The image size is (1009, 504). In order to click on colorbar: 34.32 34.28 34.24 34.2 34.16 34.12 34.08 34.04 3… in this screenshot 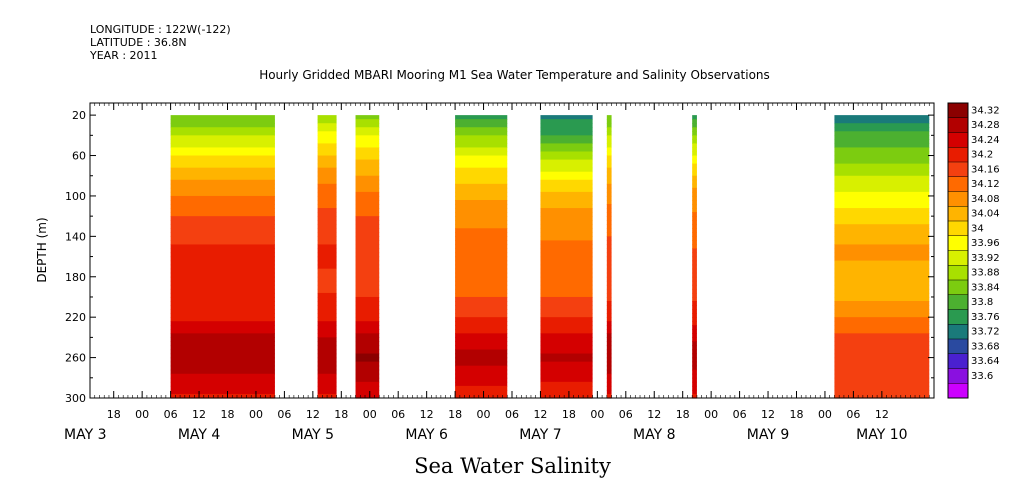, I will do `click(973, 250)`.